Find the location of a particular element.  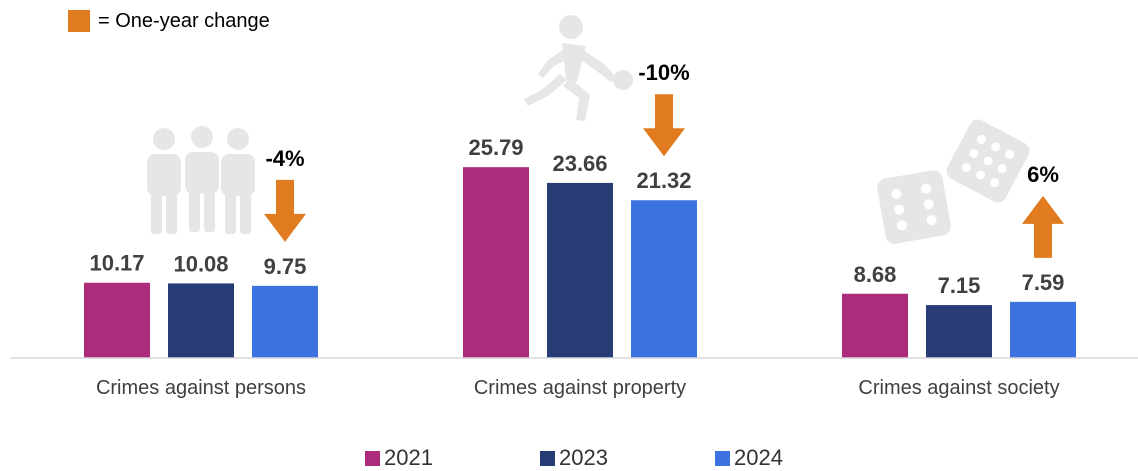

legend-label-2021: 2021 is located at coordinates (408, 457).